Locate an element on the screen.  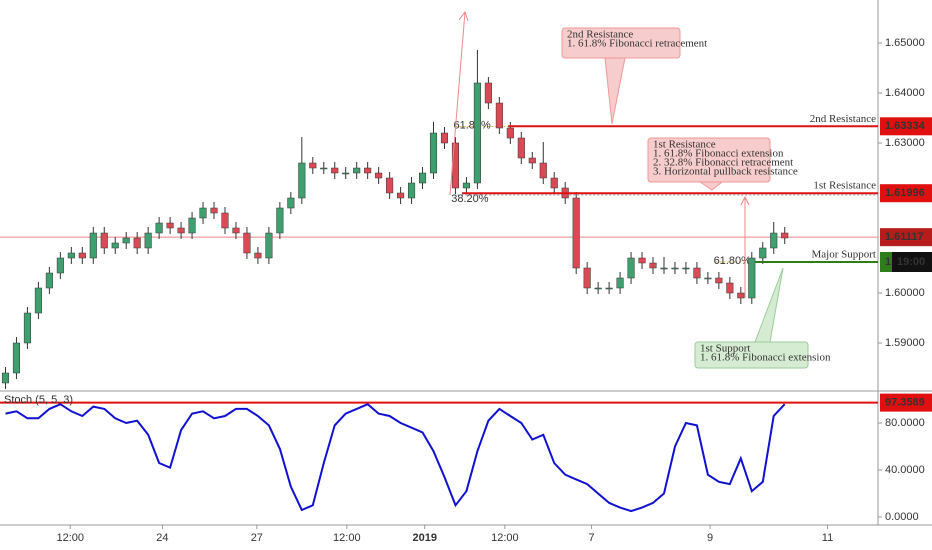
y-tick-label: 80.0000 is located at coordinates (905, 423).